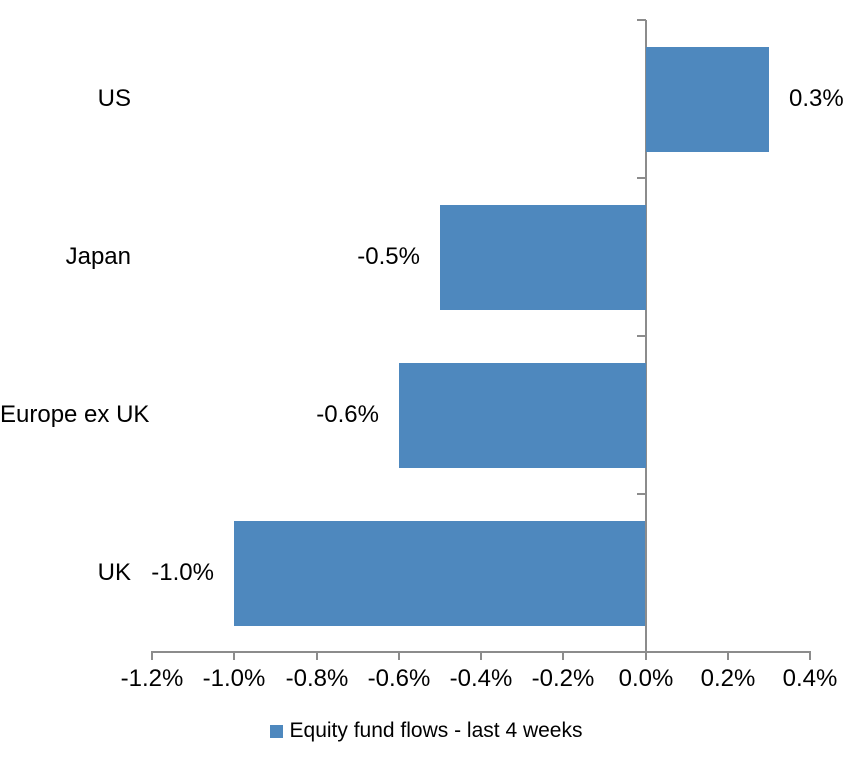 This screenshot has height=757, width=852. What do you see at coordinates (388, 256) in the screenshot?
I see `data-label-japan: -0.5%` at bounding box center [388, 256].